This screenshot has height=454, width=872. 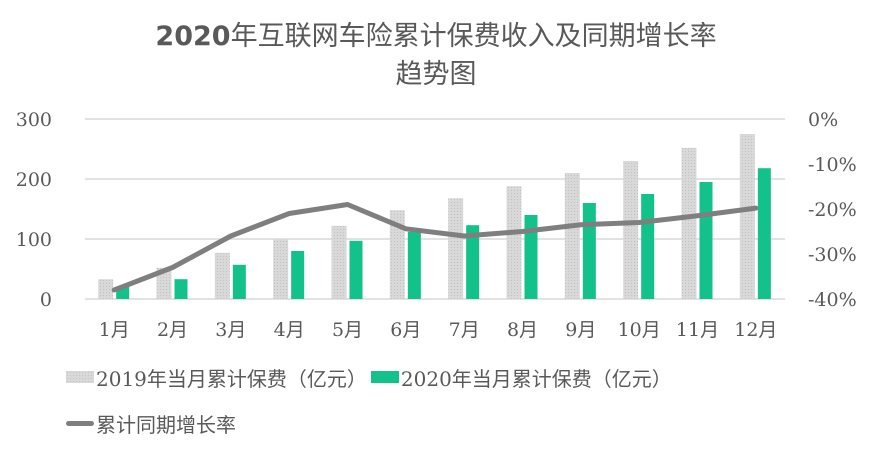 I want to click on legend-item-growth: 累计同期增长率, so click(x=151, y=423).